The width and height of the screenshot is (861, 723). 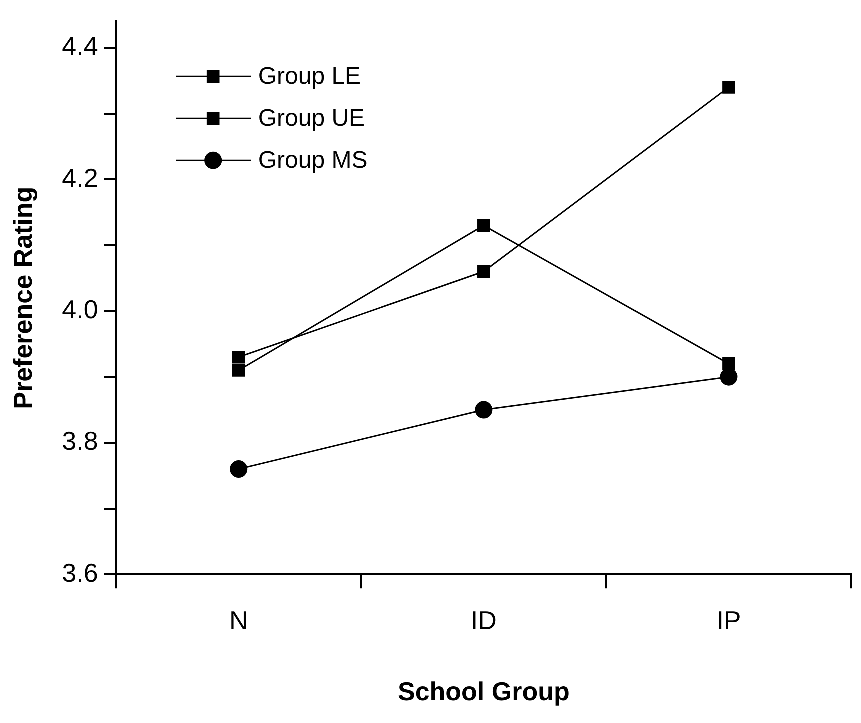 What do you see at coordinates (484, 691) in the screenshot?
I see `x-axis-title: School Group` at bounding box center [484, 691].